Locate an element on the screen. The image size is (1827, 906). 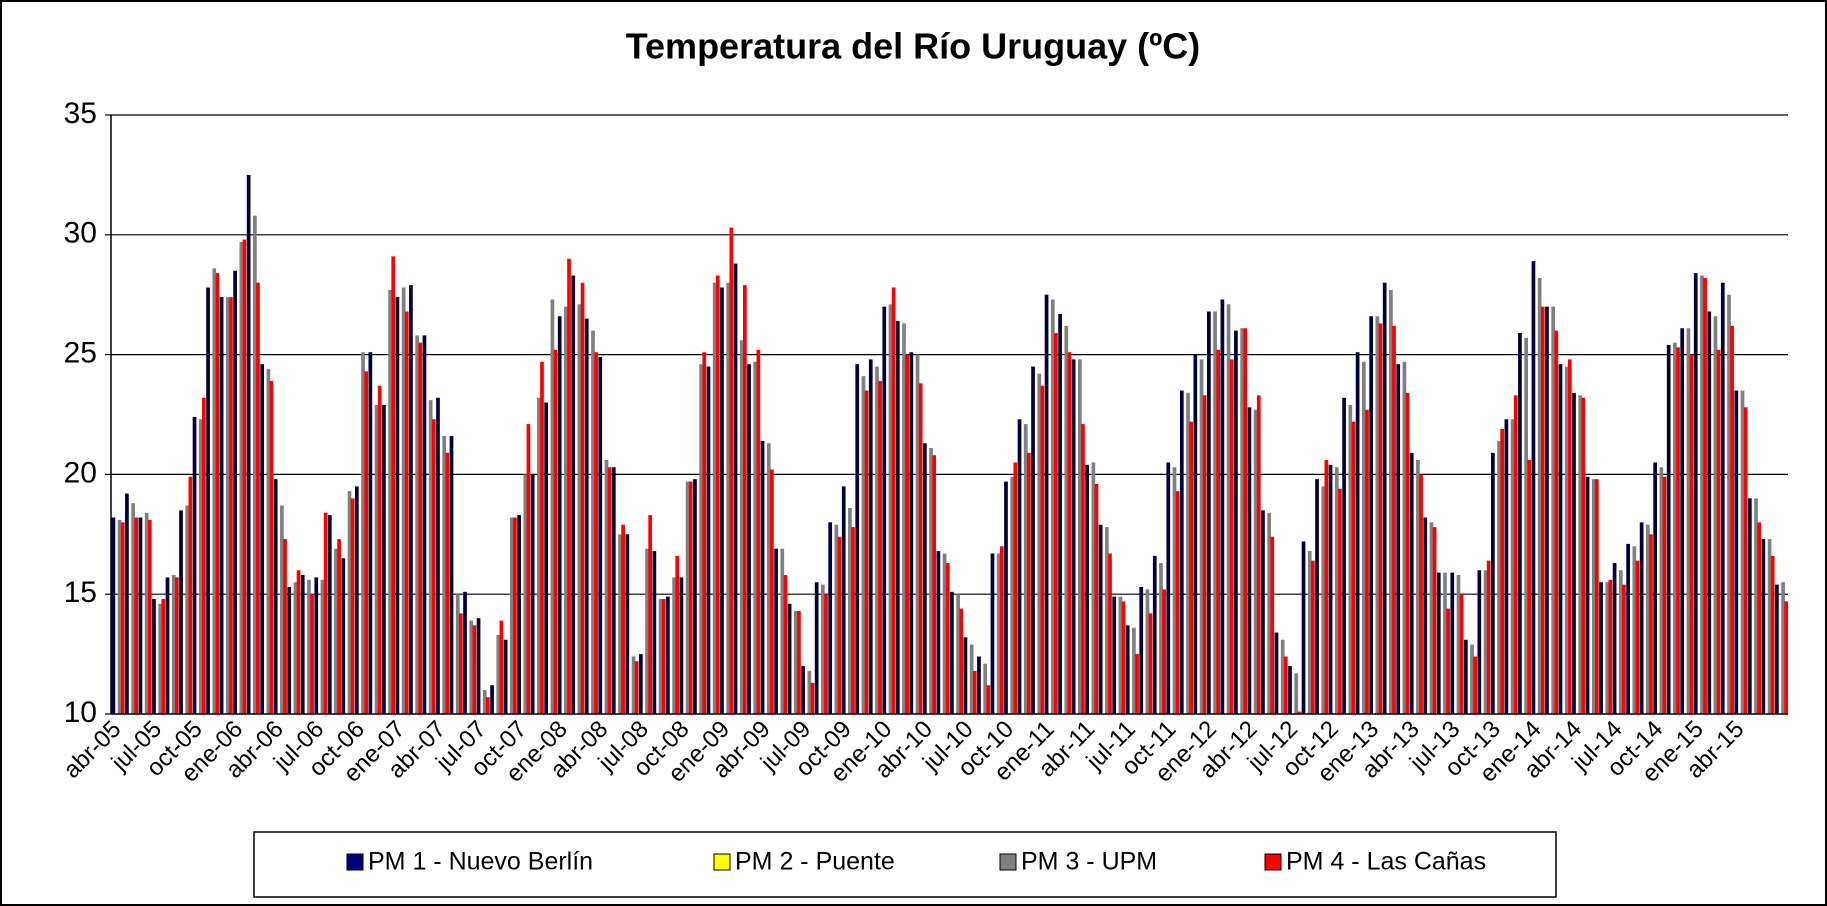
legend-label: PM 3 - UPM is located at coordinates (1089, 862).